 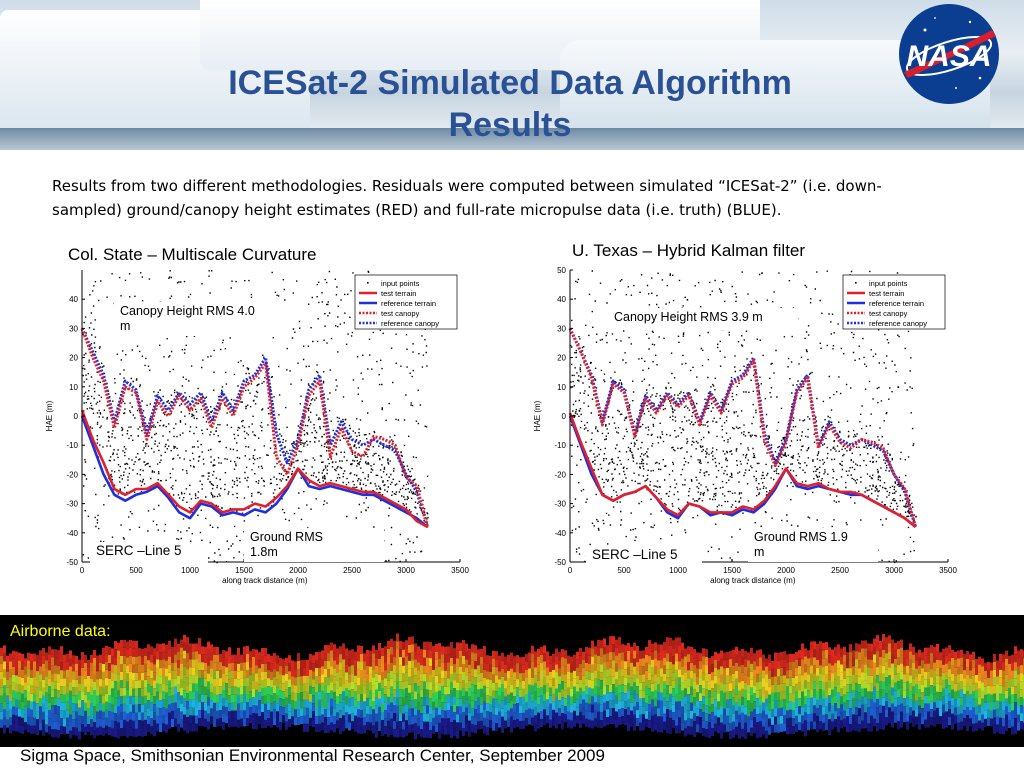 I want to click on right-panel-title: U. Texas – Hybrid Kalman filter, so click(x=689, y=250).